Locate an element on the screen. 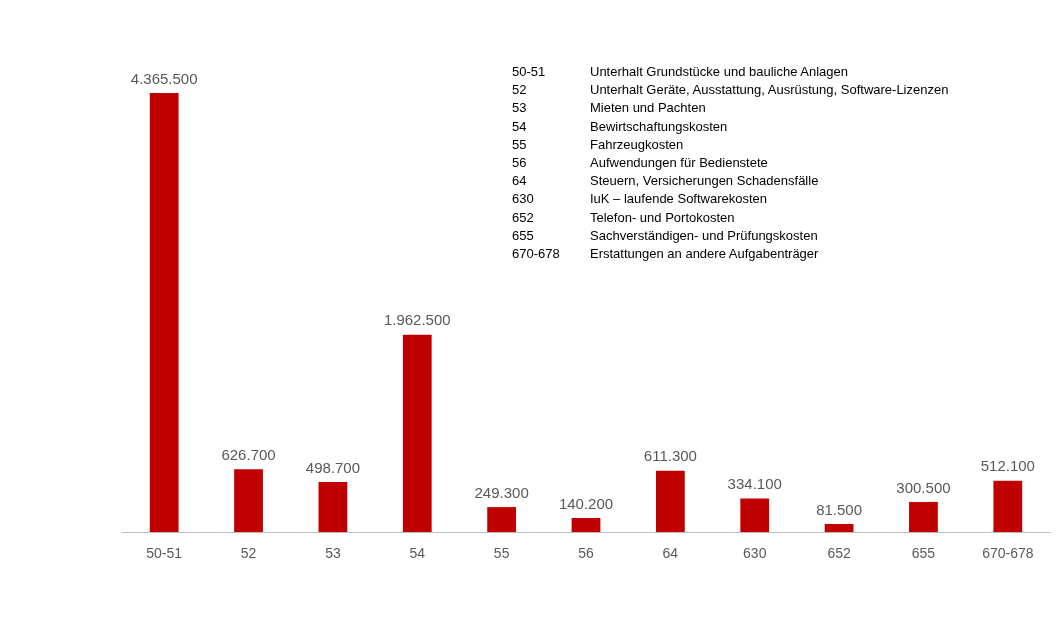  data-label: 140.200 is located at coordinates (586, 503).